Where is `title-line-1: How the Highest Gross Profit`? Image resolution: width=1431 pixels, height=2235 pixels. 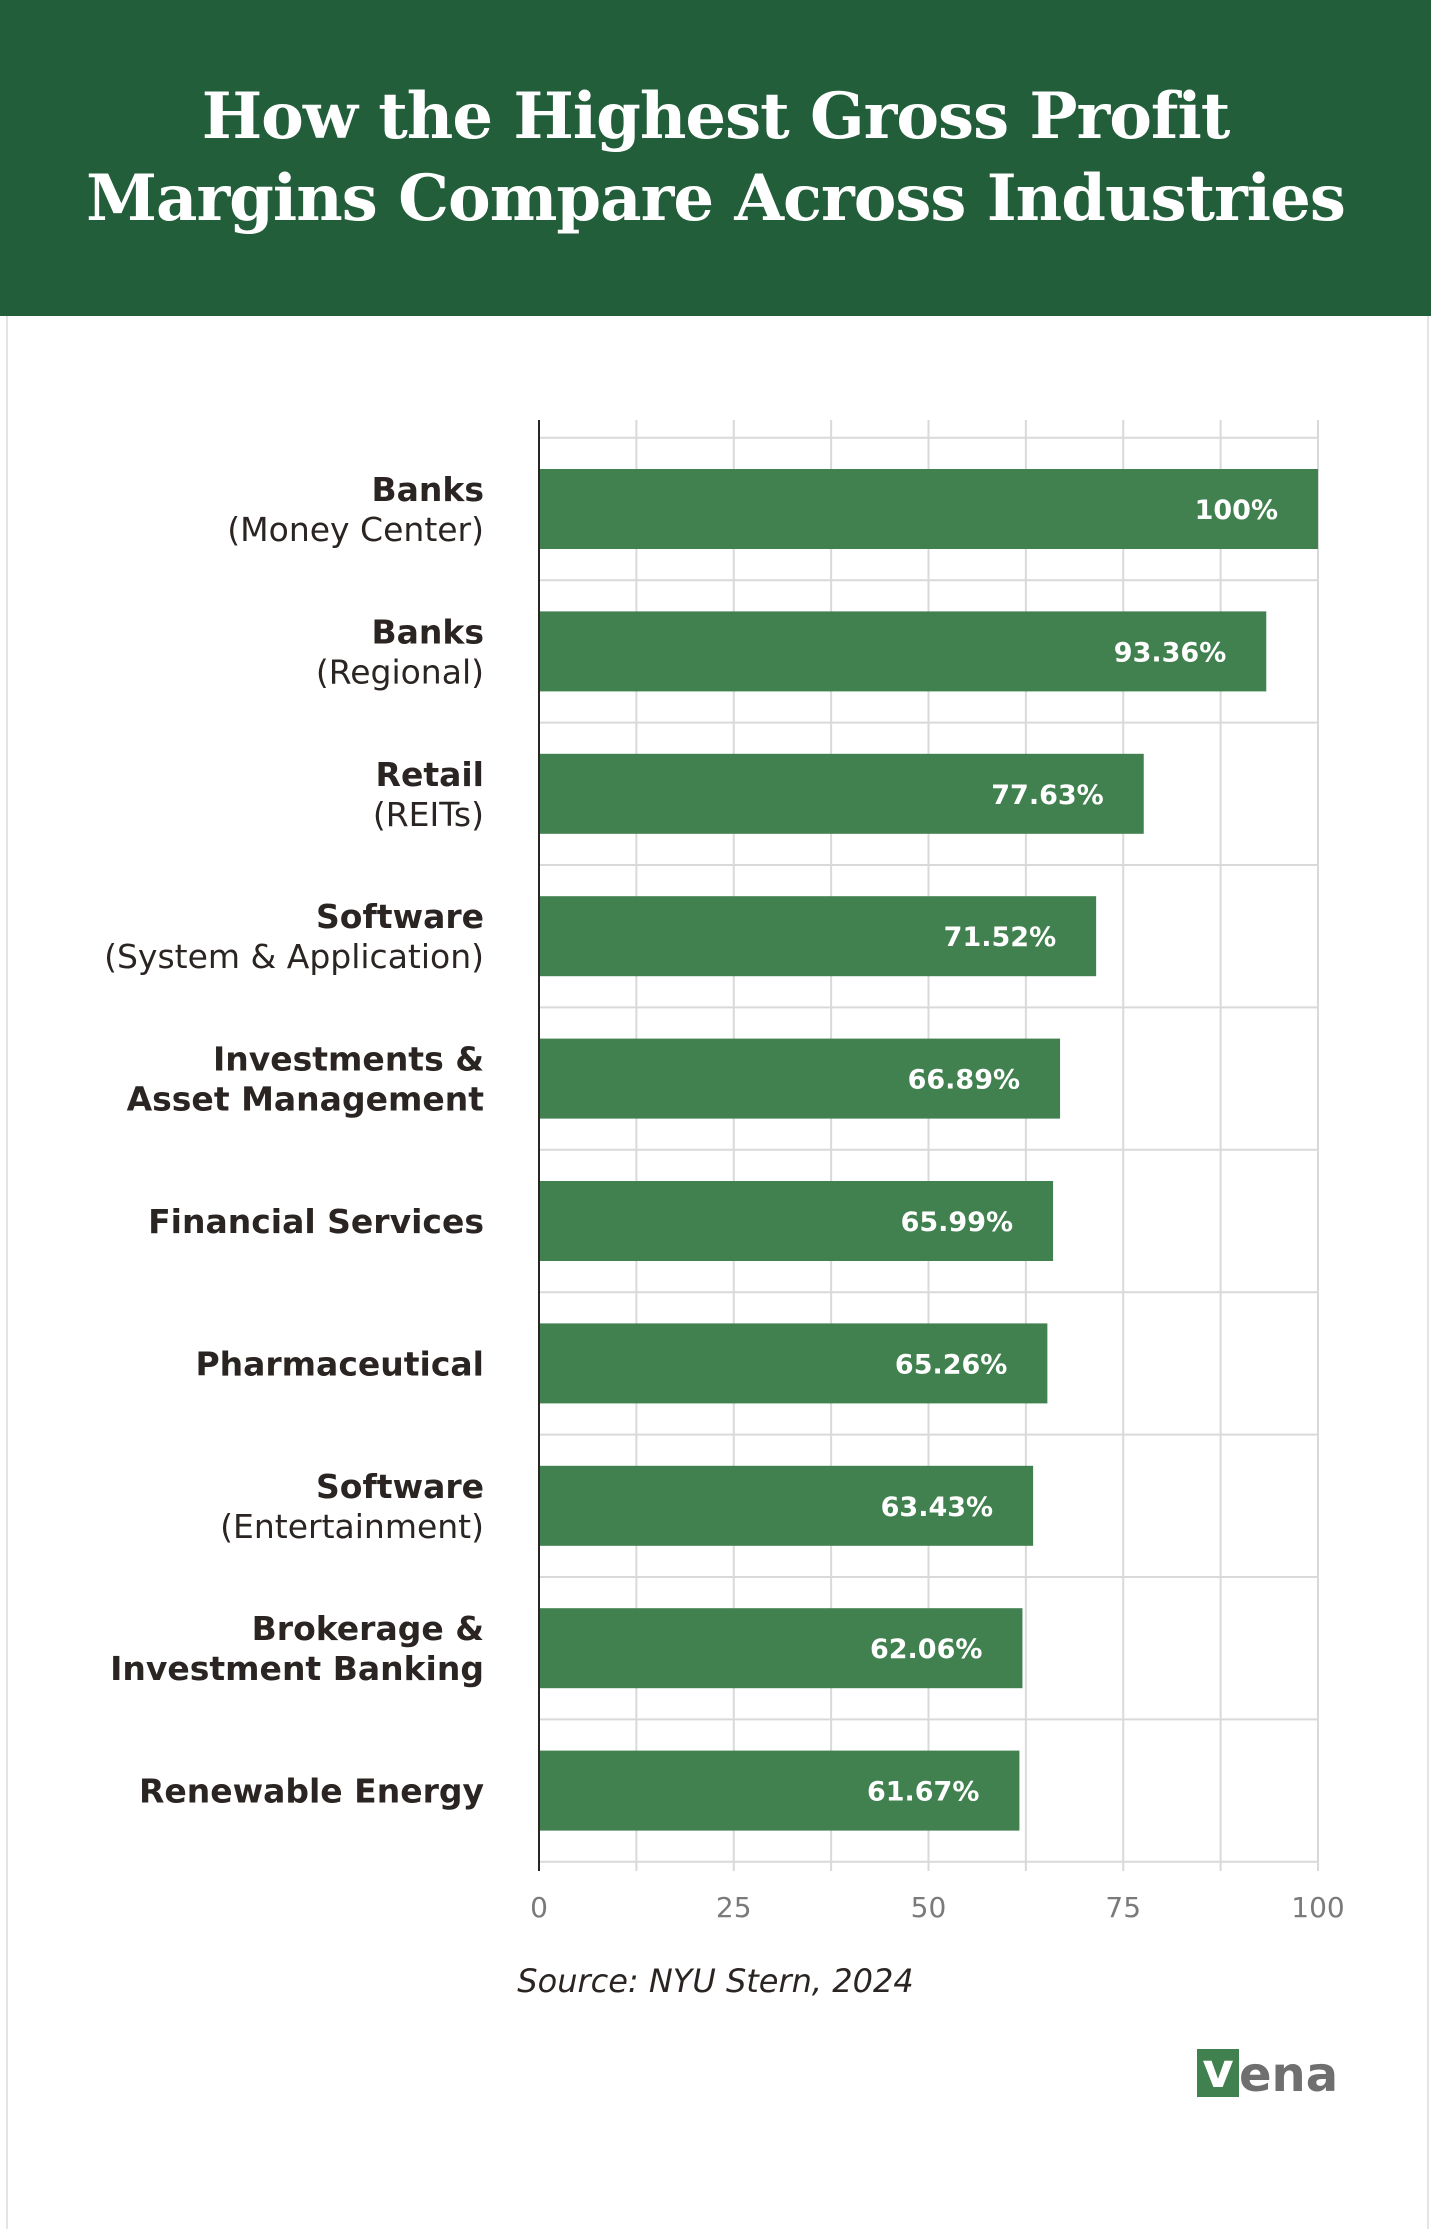
title-line-1: How the Highest Gross Profit is located at coordinates (716, 116).